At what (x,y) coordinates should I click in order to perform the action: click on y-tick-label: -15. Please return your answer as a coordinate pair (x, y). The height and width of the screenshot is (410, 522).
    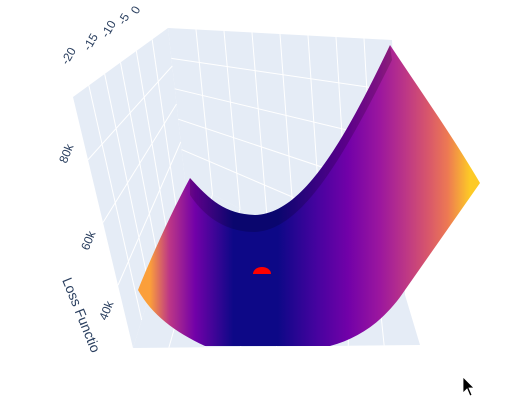
    Looking at the image, I should click on (90, 42).